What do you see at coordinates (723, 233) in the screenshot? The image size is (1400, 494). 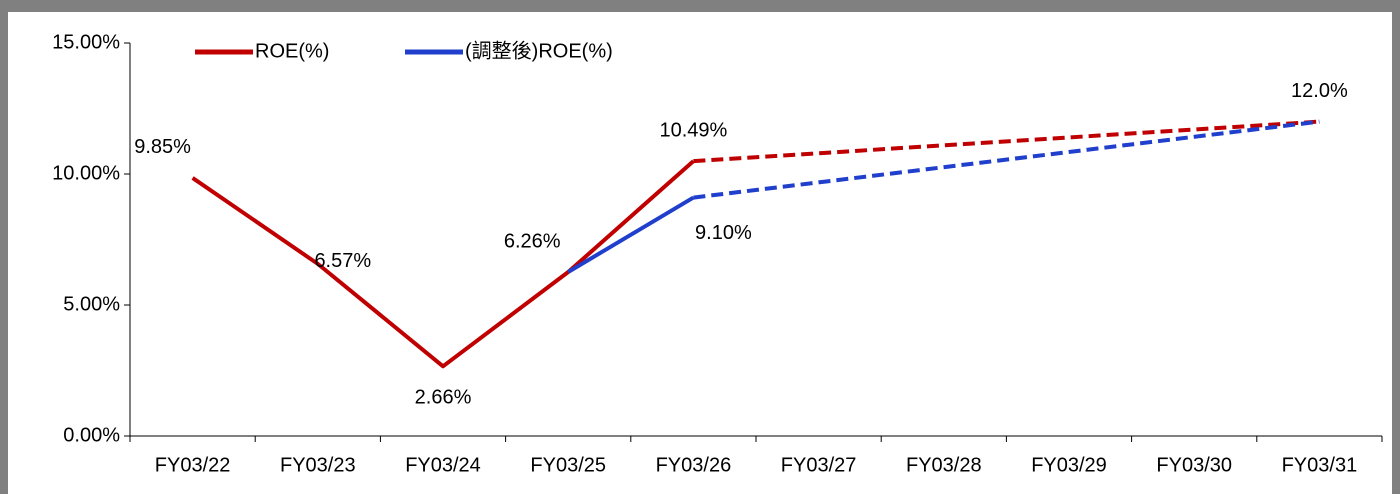 I see `data-label: 9.10%` at bounding box center [723, 233].